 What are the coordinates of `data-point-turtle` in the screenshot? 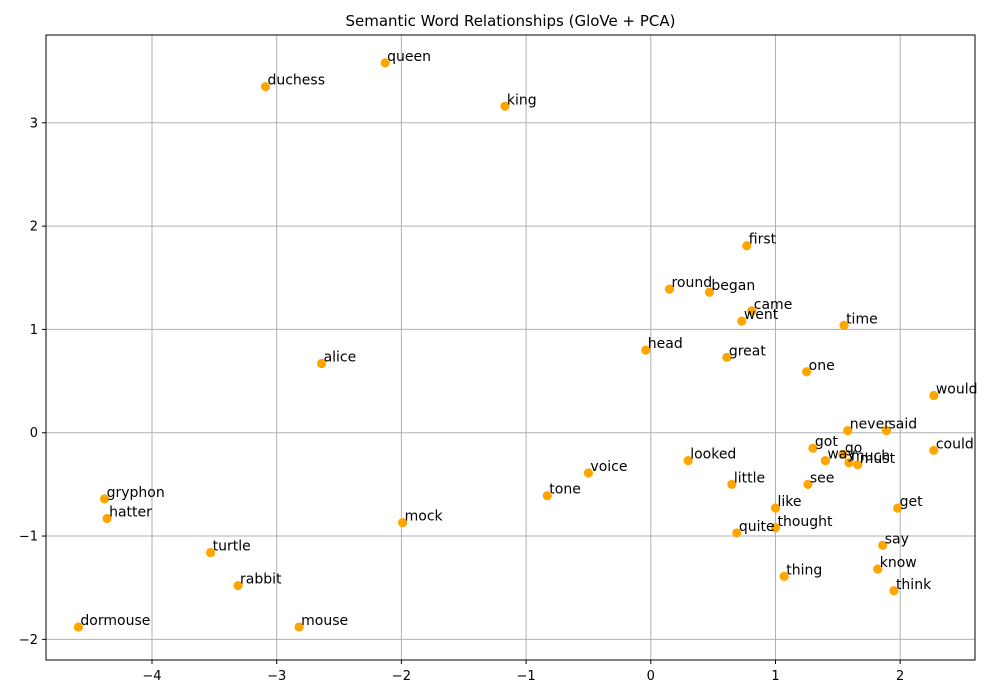 It's located at (211, 552).